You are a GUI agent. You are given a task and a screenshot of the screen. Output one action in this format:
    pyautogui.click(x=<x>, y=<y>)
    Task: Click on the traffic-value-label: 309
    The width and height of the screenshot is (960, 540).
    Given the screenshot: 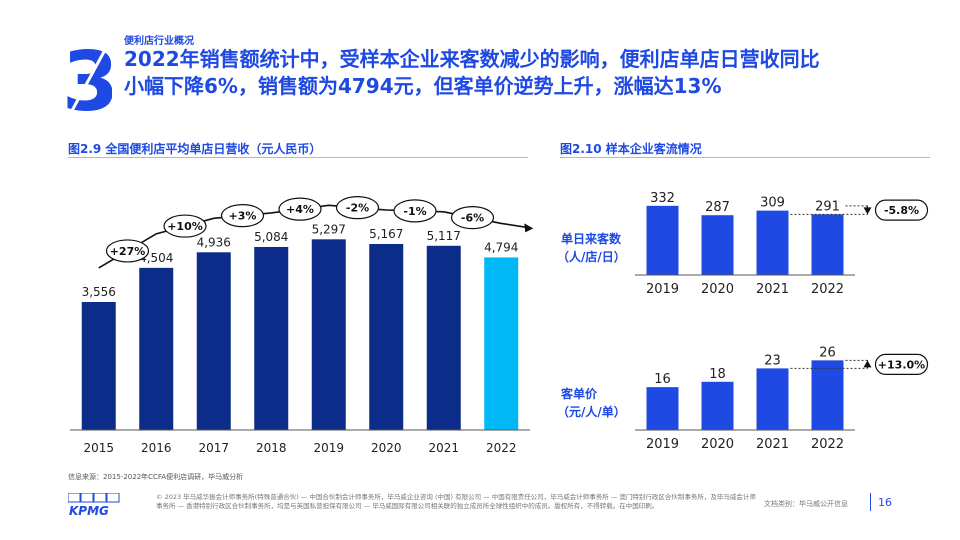 What is the action you would take?
    pyautogui.click(x=772, y=203)
    